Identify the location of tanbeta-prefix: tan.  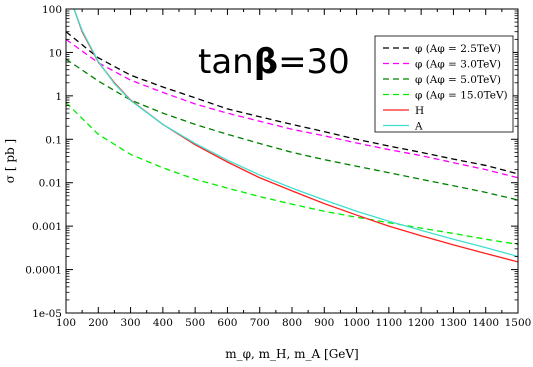
(226, 62).